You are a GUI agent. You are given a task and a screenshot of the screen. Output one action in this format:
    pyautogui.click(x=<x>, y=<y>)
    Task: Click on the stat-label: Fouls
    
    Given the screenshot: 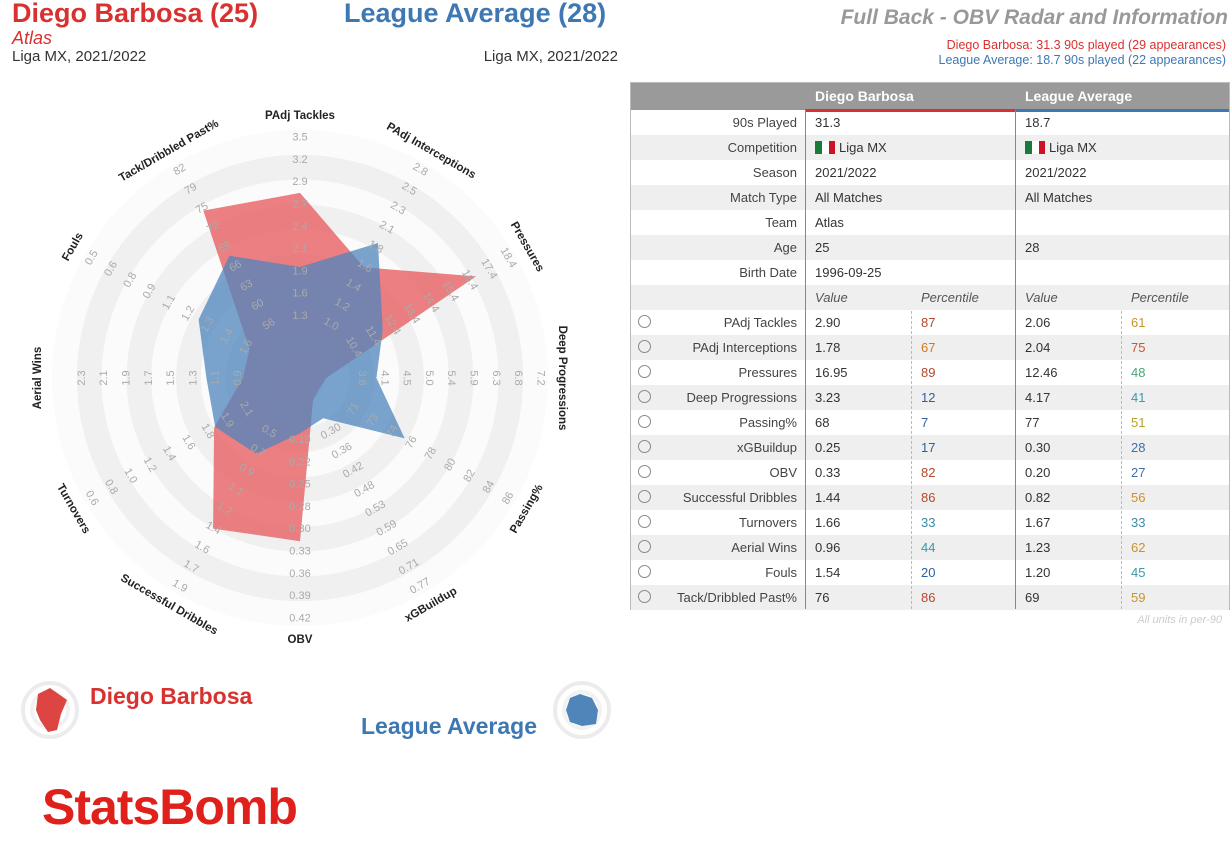 What is the action you would take?
    pyautogui.click(x=781, y=572)
    